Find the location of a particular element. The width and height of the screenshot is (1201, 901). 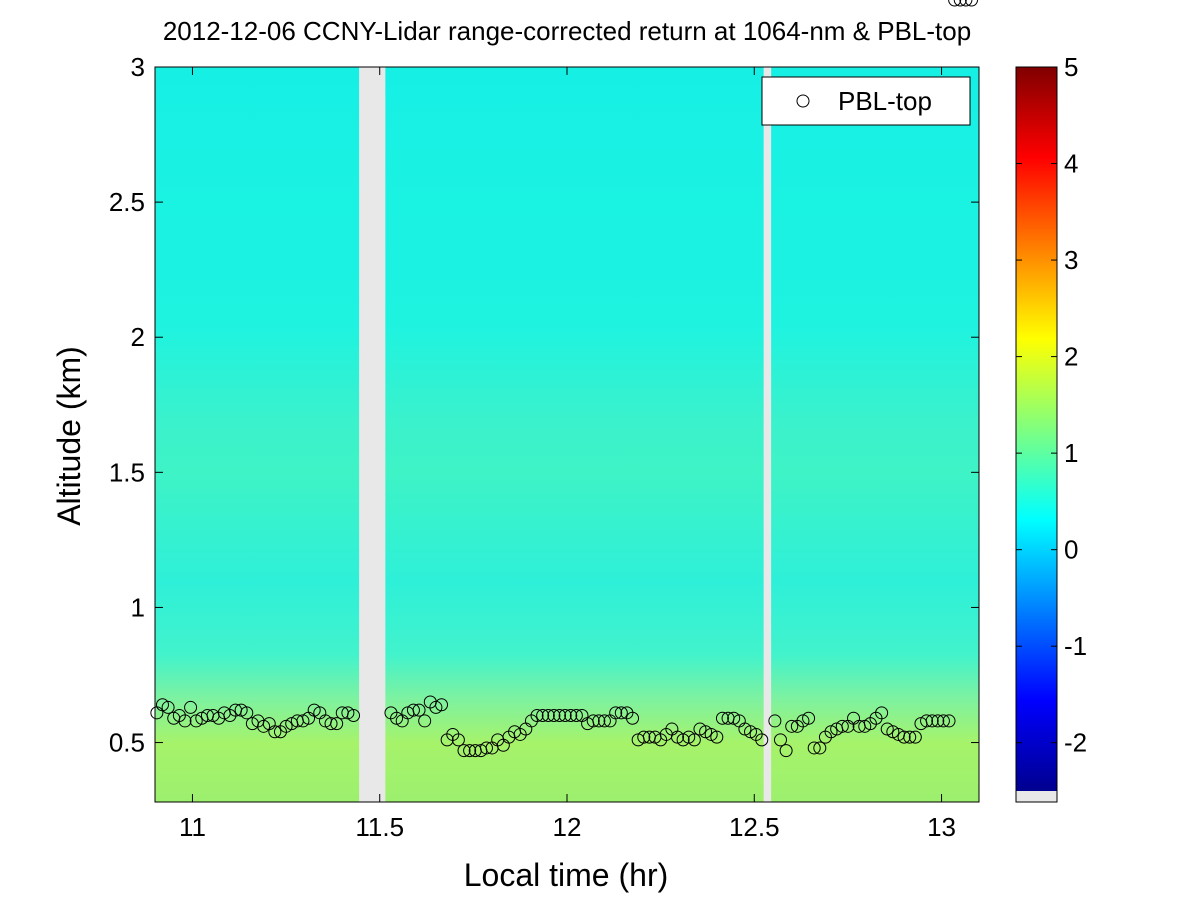

legend: PBL-top is located at coordinates (866, 101).